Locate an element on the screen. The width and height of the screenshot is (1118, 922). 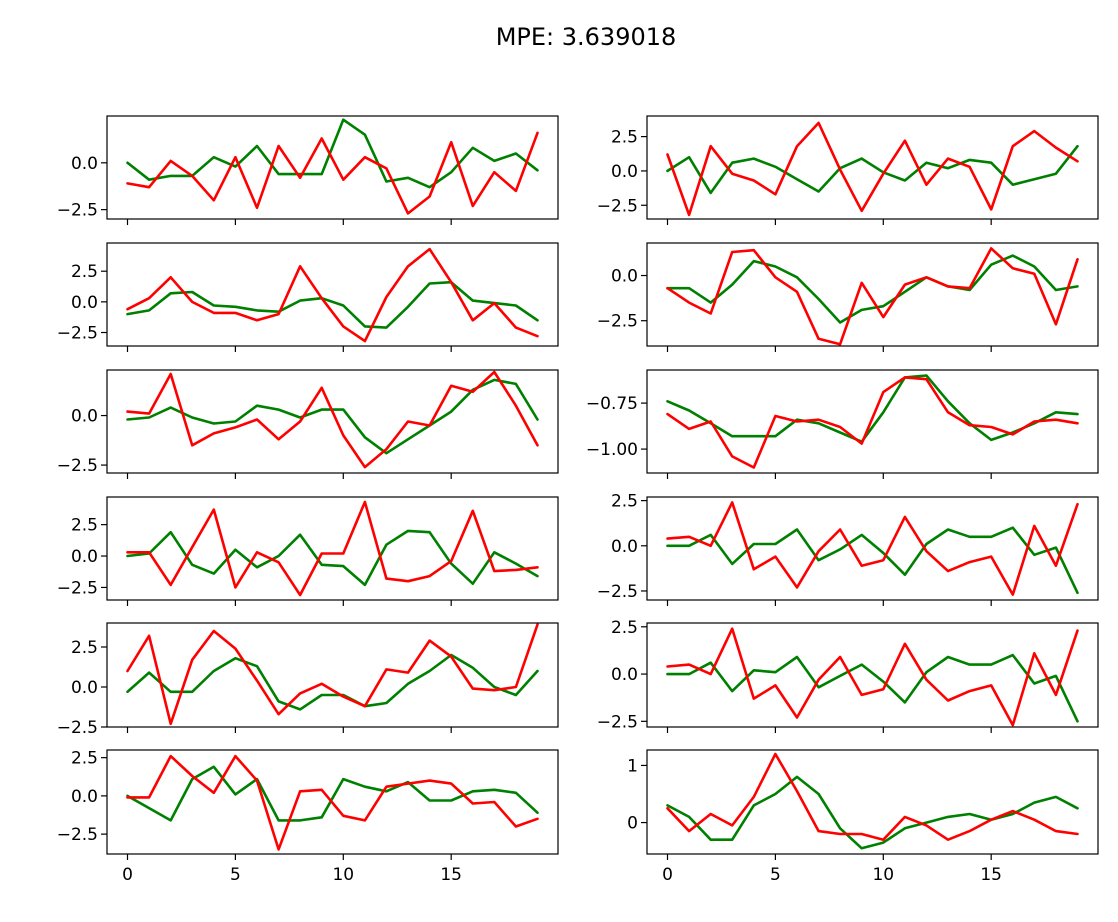
subplot-5-1: 2.5 0.0 −2.5 is located at coordinates (308, 680).